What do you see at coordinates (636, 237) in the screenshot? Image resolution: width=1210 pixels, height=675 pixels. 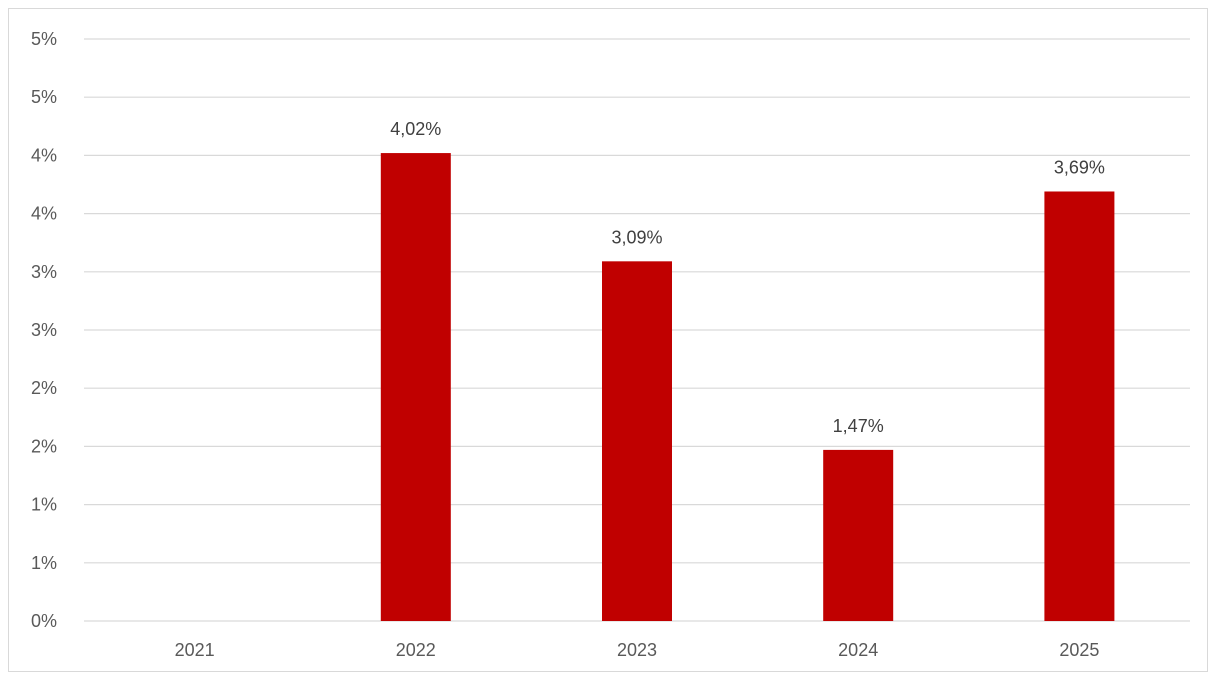 I see `data-label-2023: 3,09%` at bounding box center [636, 237].